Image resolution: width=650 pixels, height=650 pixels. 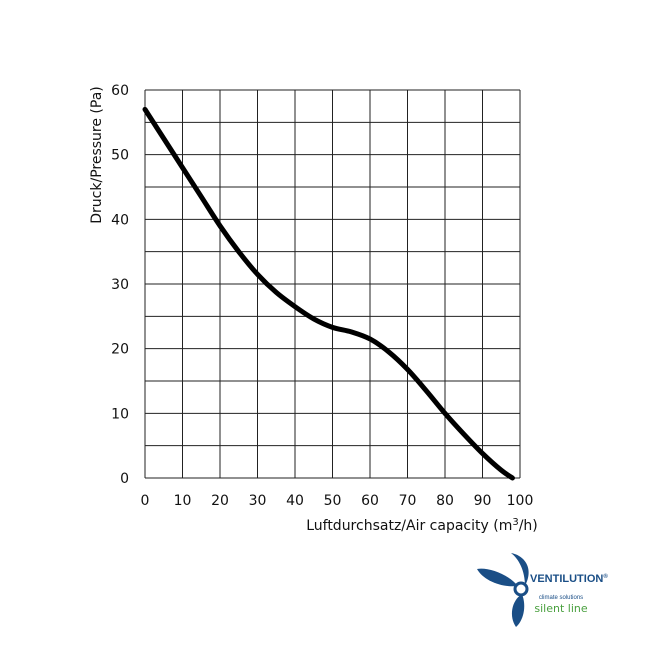 What do you see at coordinates (120, 220) in the screenshot?
I see `y-tick-label: 40` at bounding box center [120, 220].